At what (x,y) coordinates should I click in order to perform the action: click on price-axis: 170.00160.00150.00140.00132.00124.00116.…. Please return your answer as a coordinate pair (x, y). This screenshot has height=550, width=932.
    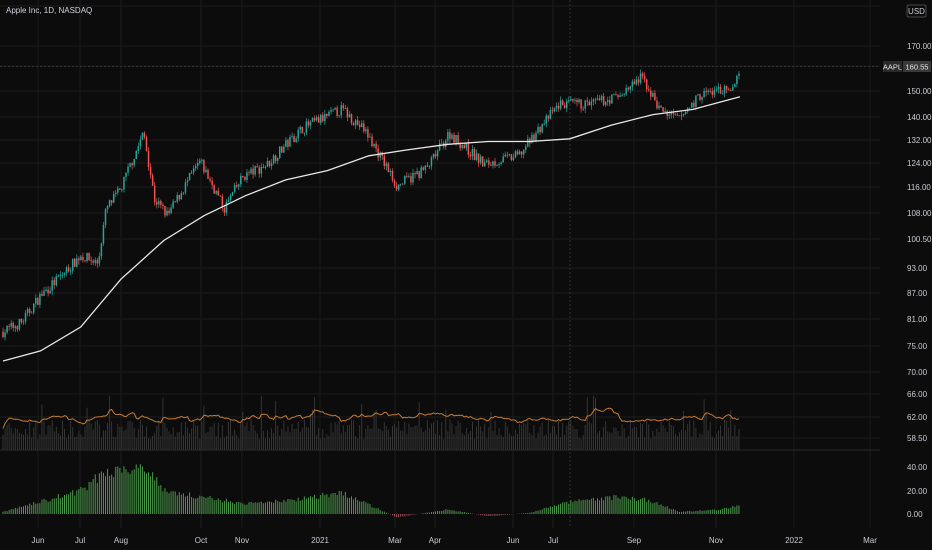
    Looking at the image, I should click on (919, 242).